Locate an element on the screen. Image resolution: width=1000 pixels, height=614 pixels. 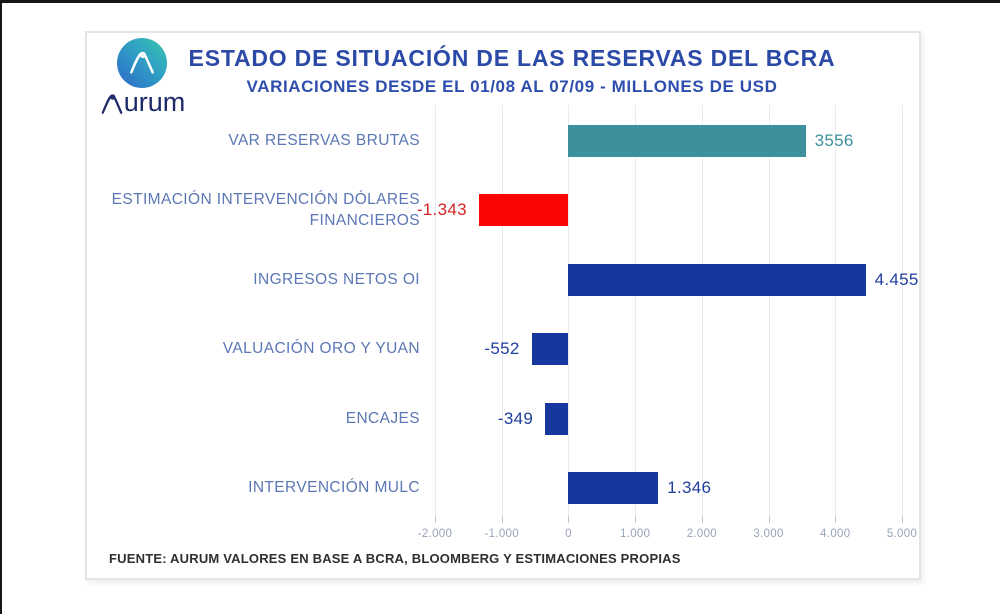
x-tick-label: 0 is located at coordinates (568, 534).